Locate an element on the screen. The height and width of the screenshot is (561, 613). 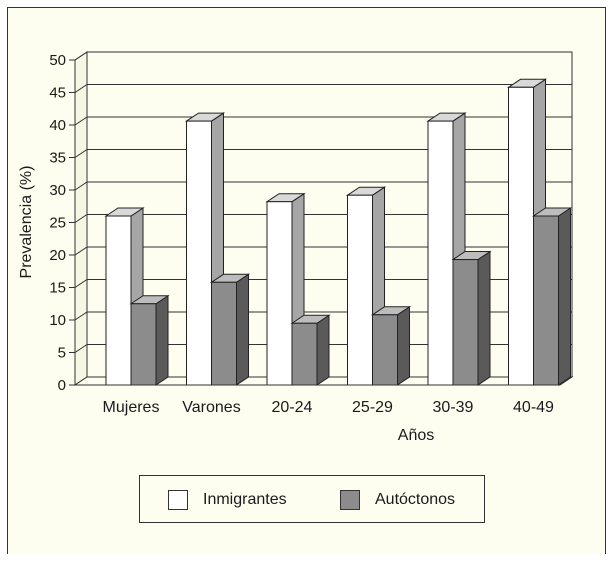
x-tick-label: 30-39 is located at coordinates (453, 407).